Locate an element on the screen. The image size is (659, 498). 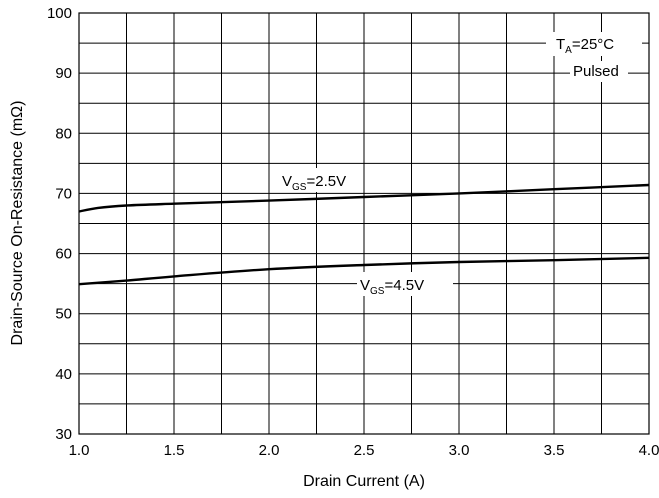
y-tick-label: 30 is located at coordinates (63, 434).